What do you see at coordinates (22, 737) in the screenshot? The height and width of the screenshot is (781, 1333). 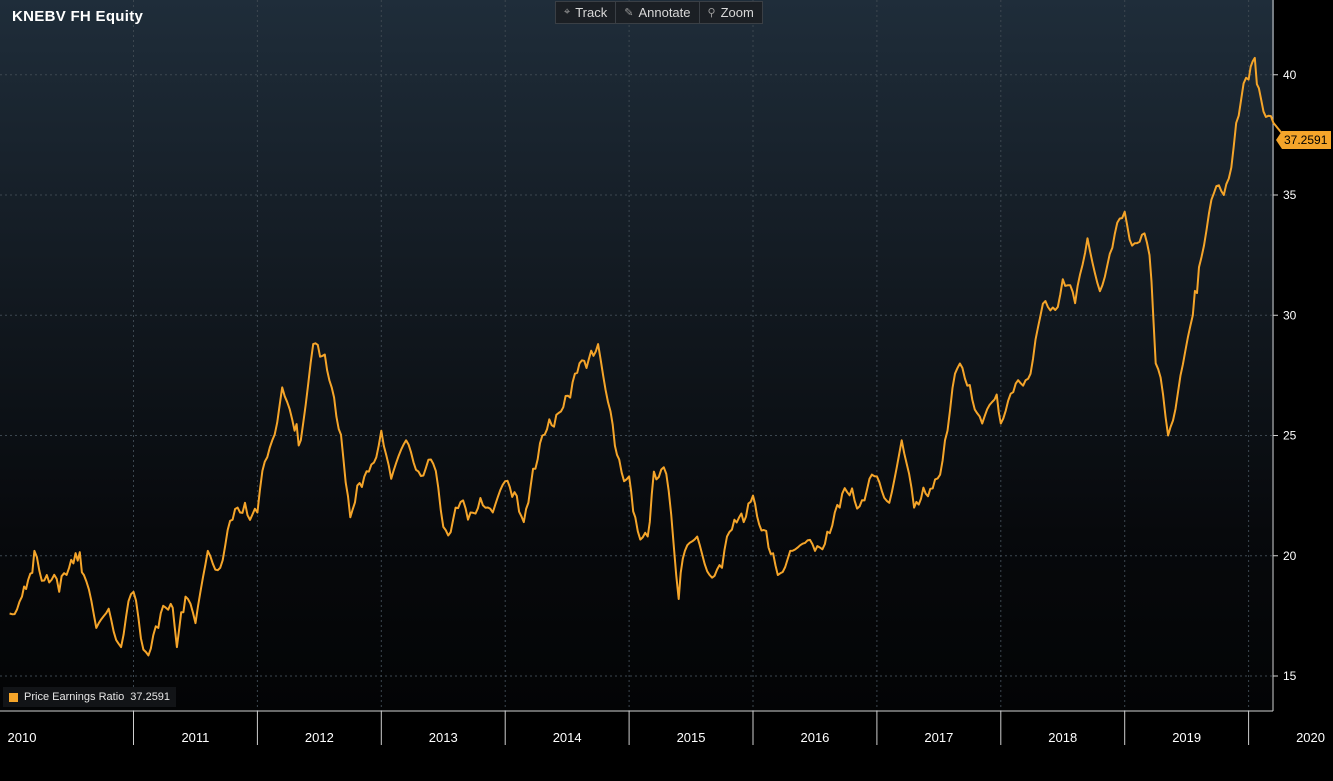 I see `x-tick-label: 2010` at bounding box center [22, 737].